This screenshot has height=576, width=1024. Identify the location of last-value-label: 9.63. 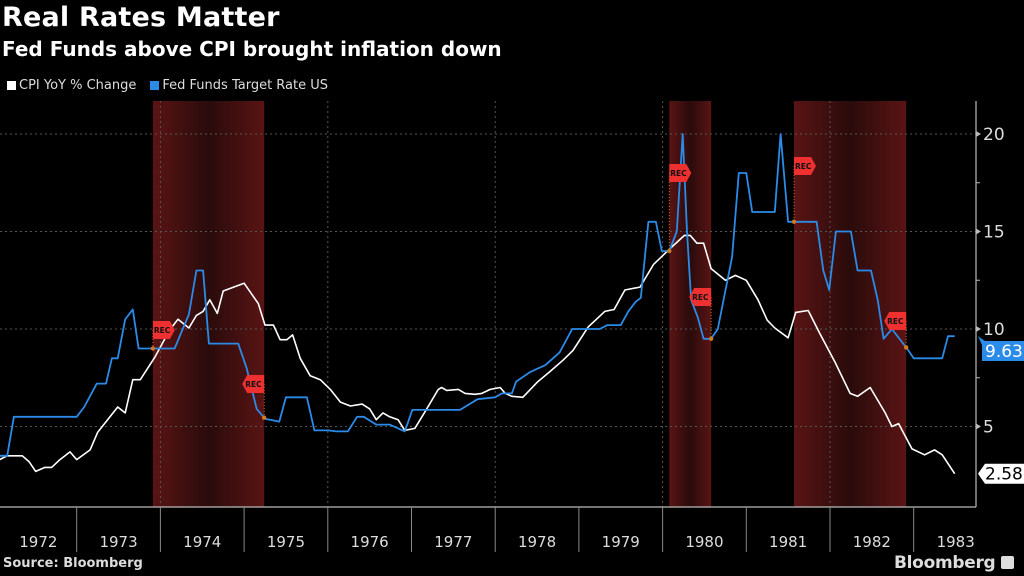
(1004, 352).